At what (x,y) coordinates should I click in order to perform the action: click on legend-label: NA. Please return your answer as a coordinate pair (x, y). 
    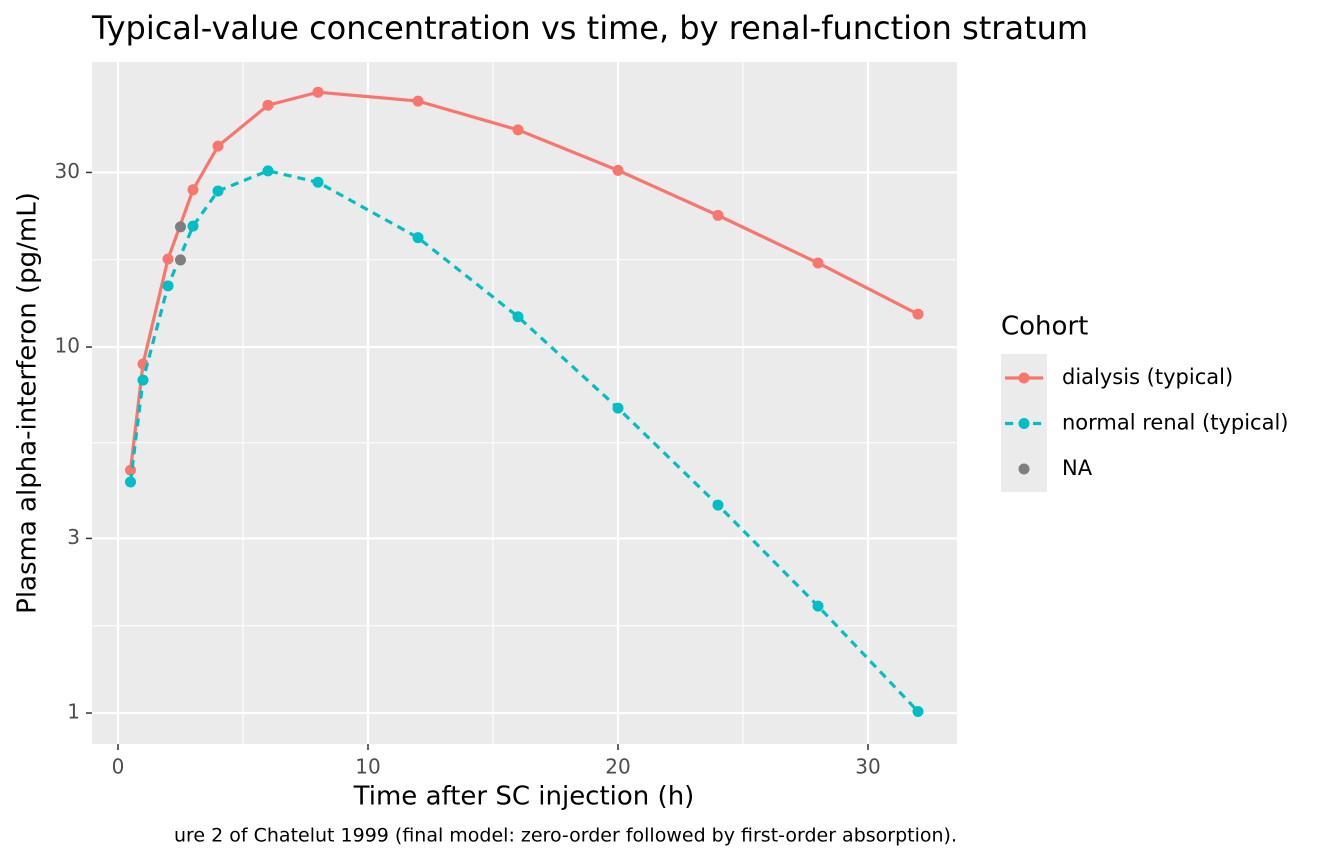
    Looking at the image, I should click on (1077, 468).